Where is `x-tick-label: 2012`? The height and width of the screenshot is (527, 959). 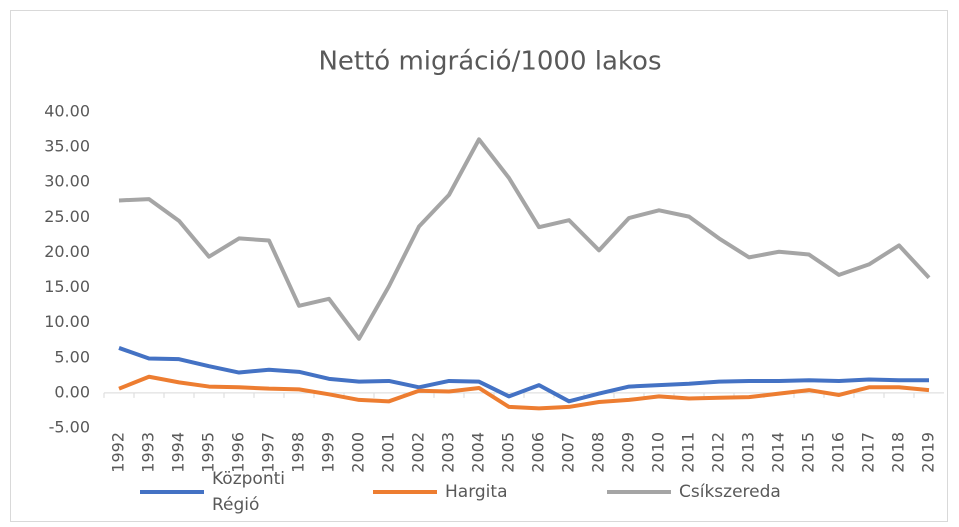
x-tick-label: 2012 is located at coordinates (718, 452).